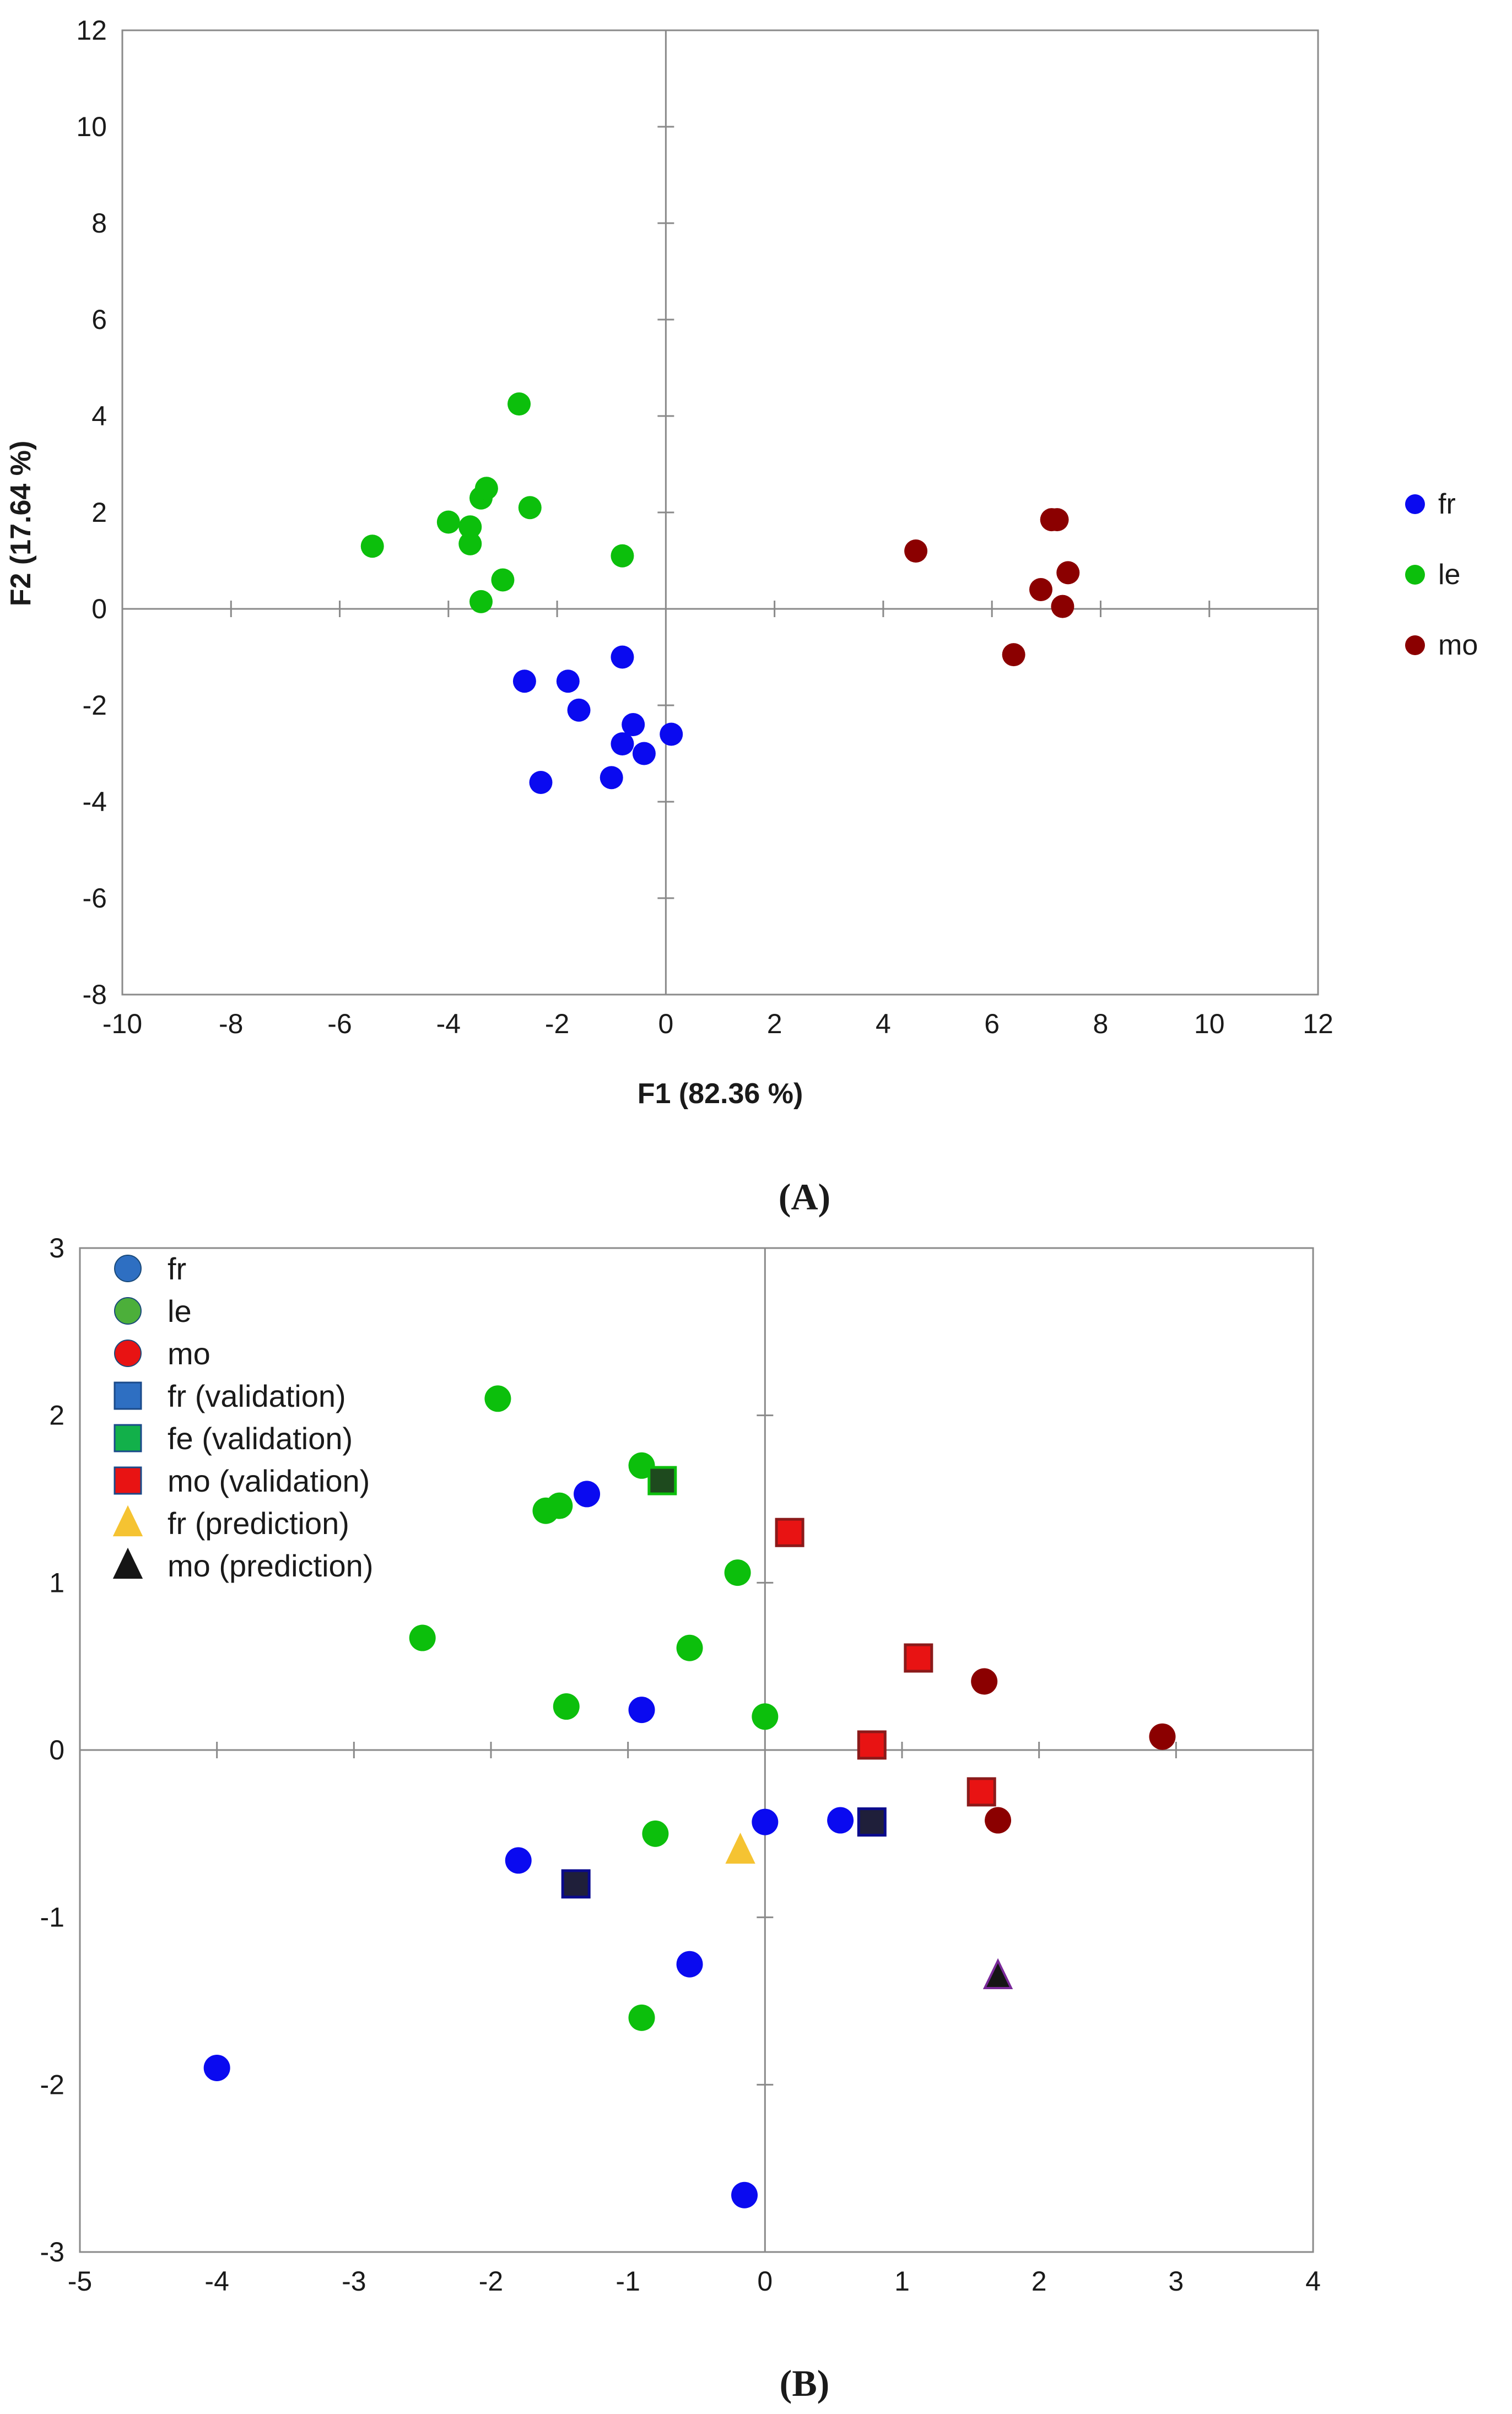 The width and height of the screenshot is (1512, 2414). What do you see at coordinates (91, 30) in the screenshot?
I see `y-tick-label: 12` at bounding box center [91, 30].